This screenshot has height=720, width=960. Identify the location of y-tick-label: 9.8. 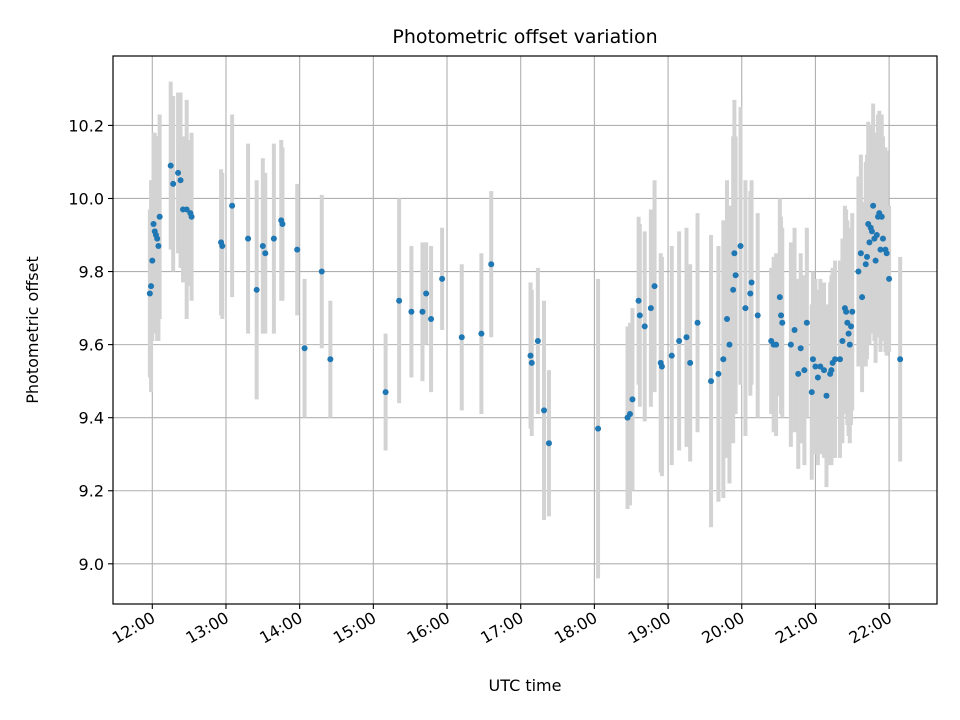
(91, 272).